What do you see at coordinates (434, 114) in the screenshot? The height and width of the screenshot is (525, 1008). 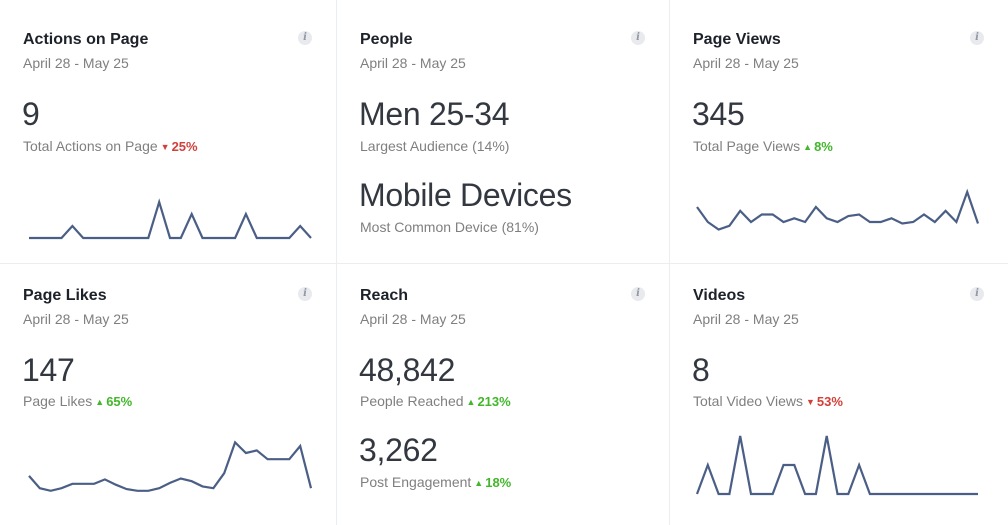 I see `largest-audience-value: Men 25-34` at bounding box center [434, 114].